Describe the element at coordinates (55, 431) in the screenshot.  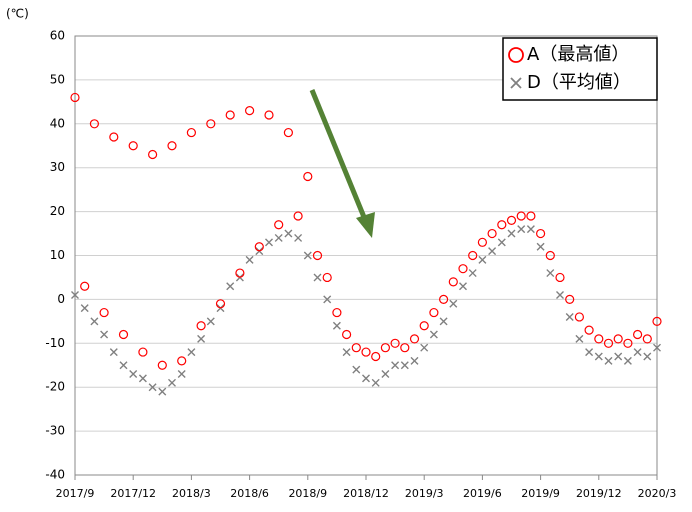
I see `y-tick-label: -30` at that location.